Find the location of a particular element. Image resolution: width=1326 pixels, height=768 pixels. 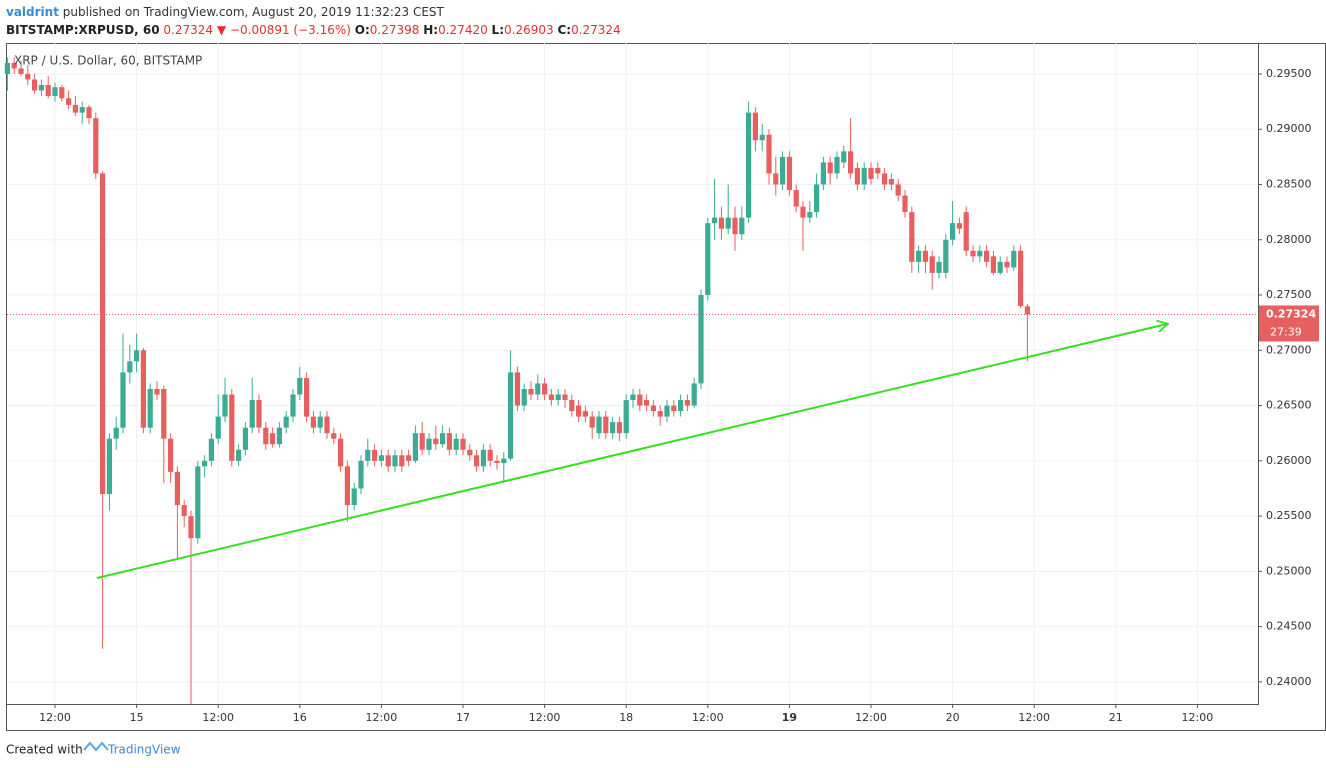

countdown-box is located at coordinates (1289, 332).